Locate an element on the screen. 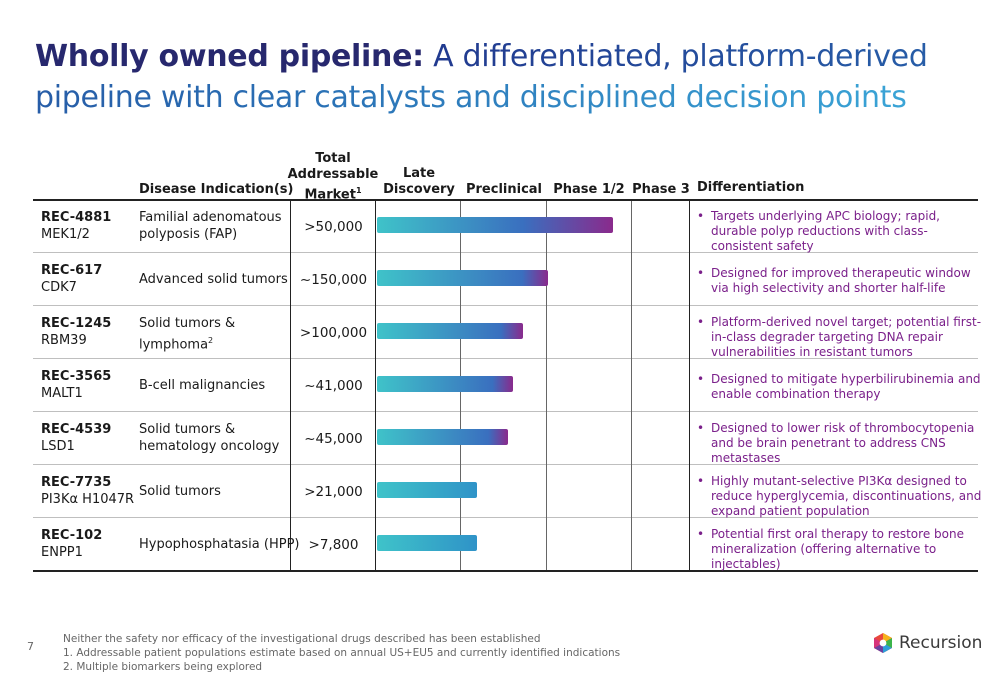 The height and width of the screenshot is (685, 1000). disease-line2: polyposis (FAP) is located at coordinates (210, 234).